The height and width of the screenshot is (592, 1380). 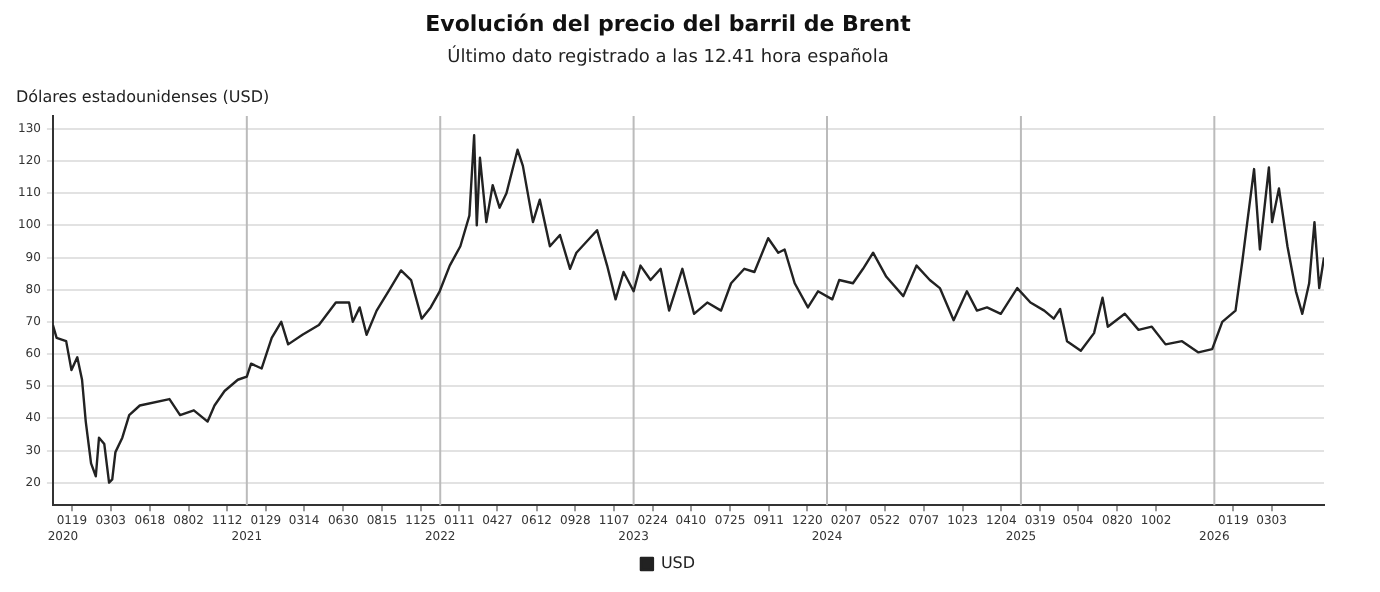 I want to click on chart-subtitle: Último dato registrado a las 12.41 hora española, so click(x=668, y=55).